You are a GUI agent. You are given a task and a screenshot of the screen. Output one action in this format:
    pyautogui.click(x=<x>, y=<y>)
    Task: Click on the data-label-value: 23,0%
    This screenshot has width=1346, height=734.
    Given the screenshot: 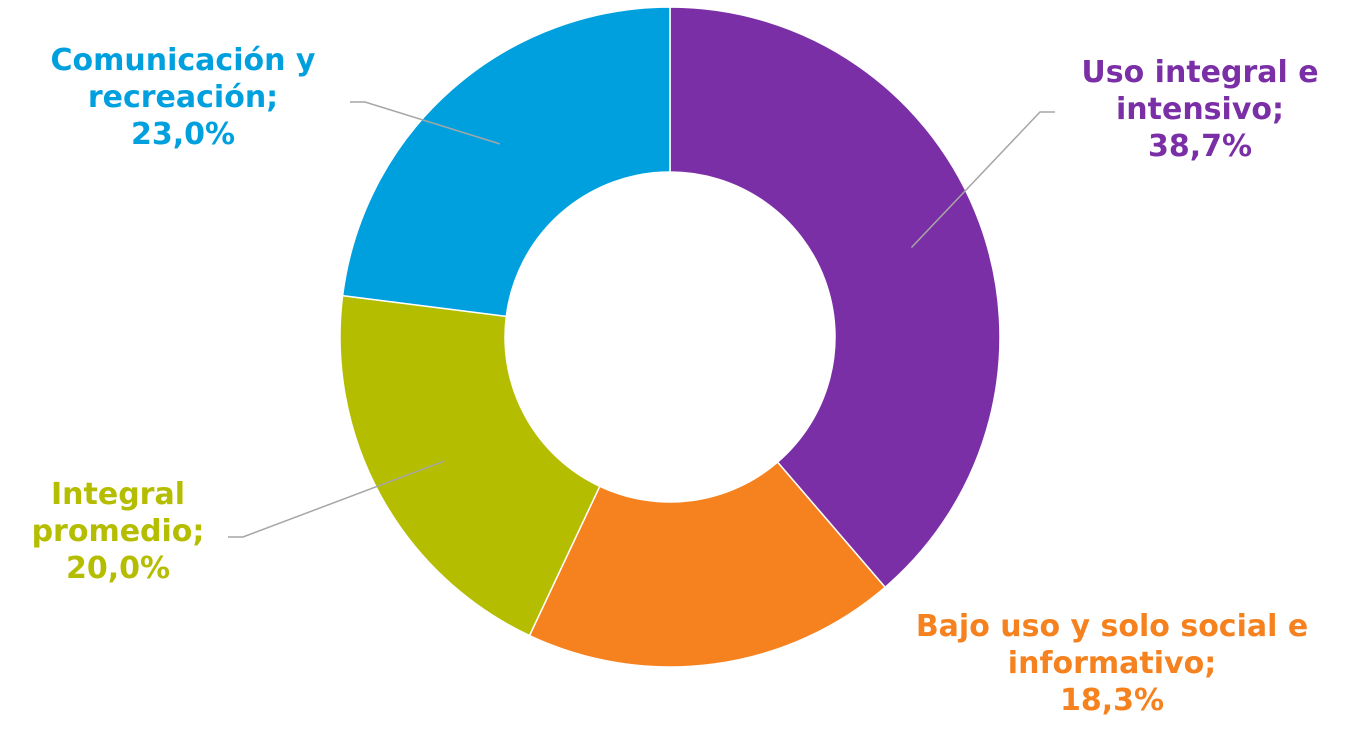 What is the action you would take?
    pyautogui.click(x=183, y=134)
    